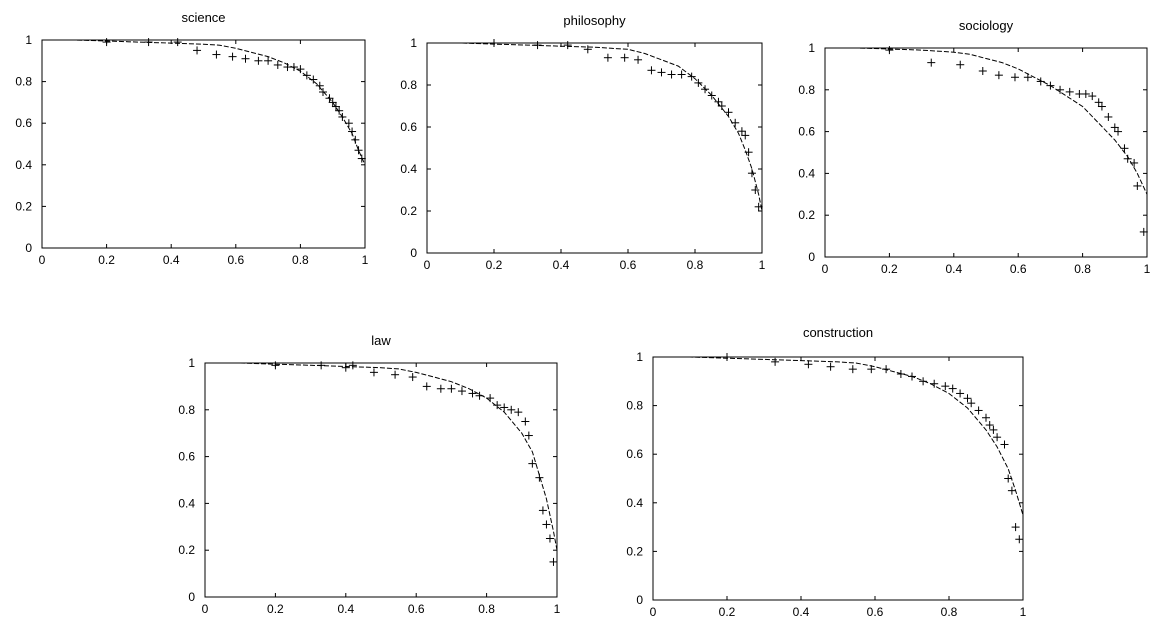 Image resolution: width=1151 pixels, height=626 pixels. Describe the element at coordinates (203, 17) in the screenshot. I see `chart-title: science` at that location.